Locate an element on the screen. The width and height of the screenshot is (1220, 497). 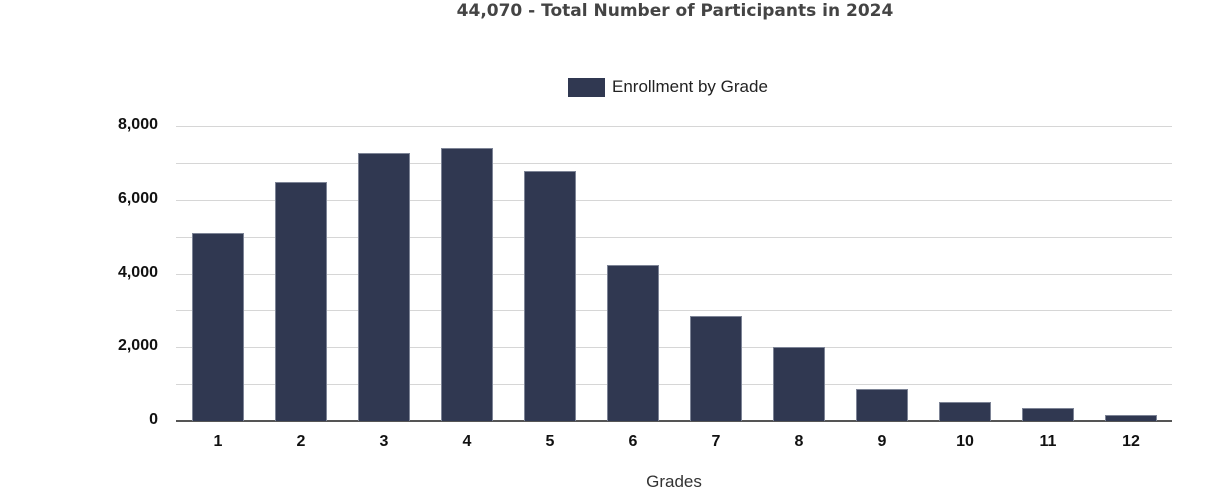
x-tick-label: 9 is located at coordinates (882, 441).